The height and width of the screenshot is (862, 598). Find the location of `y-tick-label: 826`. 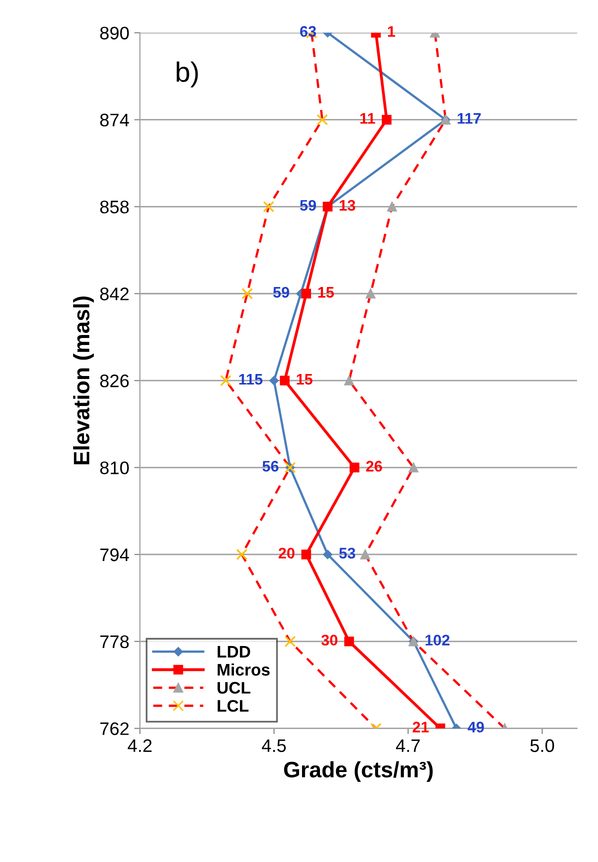

y-tick-label: 826 is located at coordinates (114, 381).